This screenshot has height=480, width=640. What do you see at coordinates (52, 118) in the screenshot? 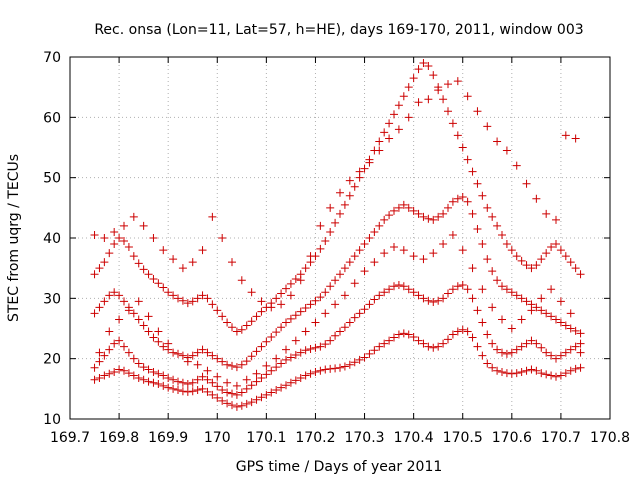
I see `y-tick-label: 60` at bounding box center [52, 118].